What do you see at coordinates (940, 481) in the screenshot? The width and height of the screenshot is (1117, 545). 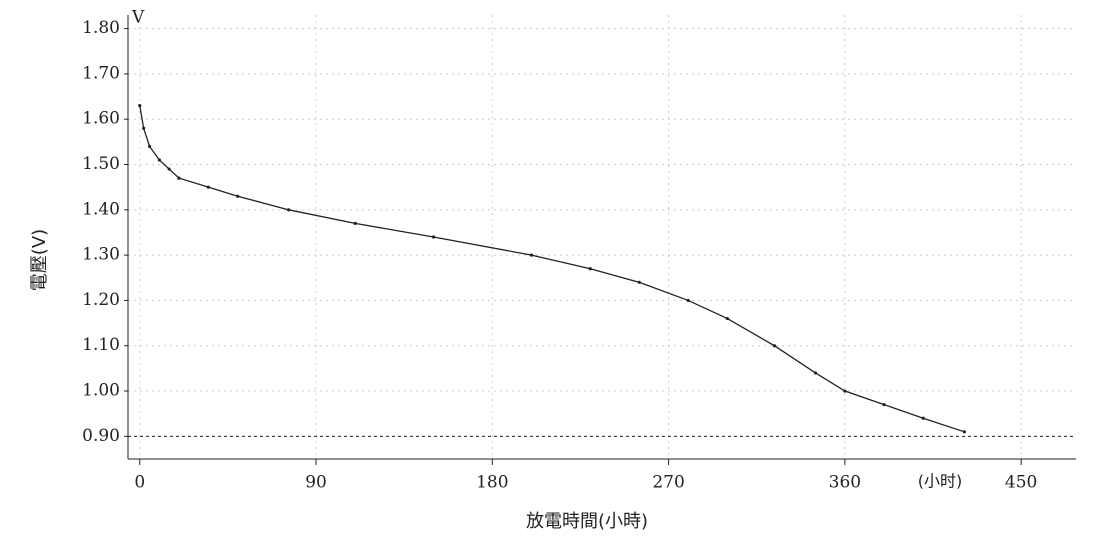 I see `x-unit: (小时)` at bounding box center [940, 481].